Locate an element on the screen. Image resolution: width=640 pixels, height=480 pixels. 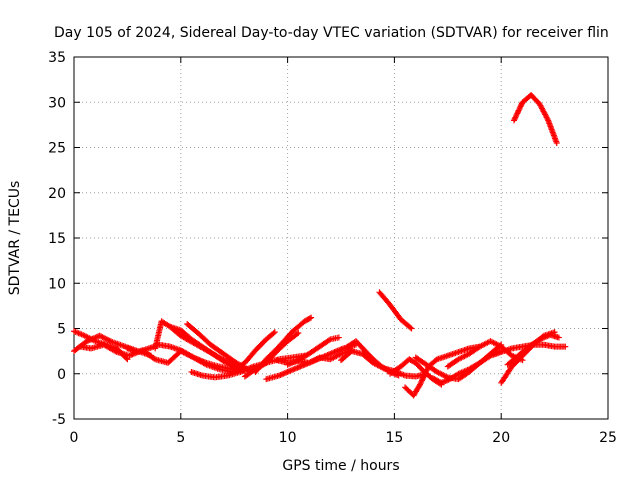
x-tick-label: 25 is located at coordinates (608, 438).